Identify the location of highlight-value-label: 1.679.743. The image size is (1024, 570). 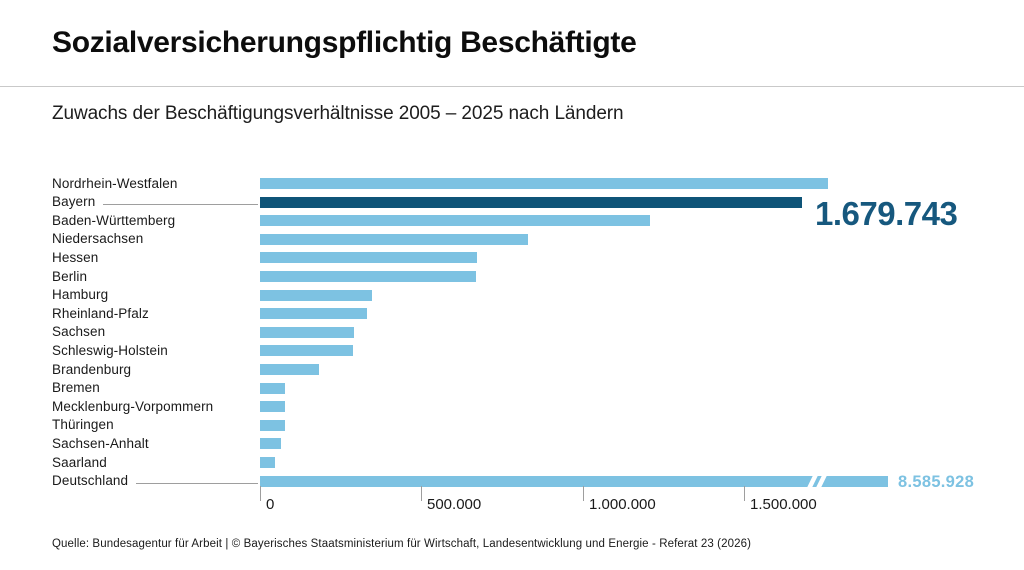
(886, 214).